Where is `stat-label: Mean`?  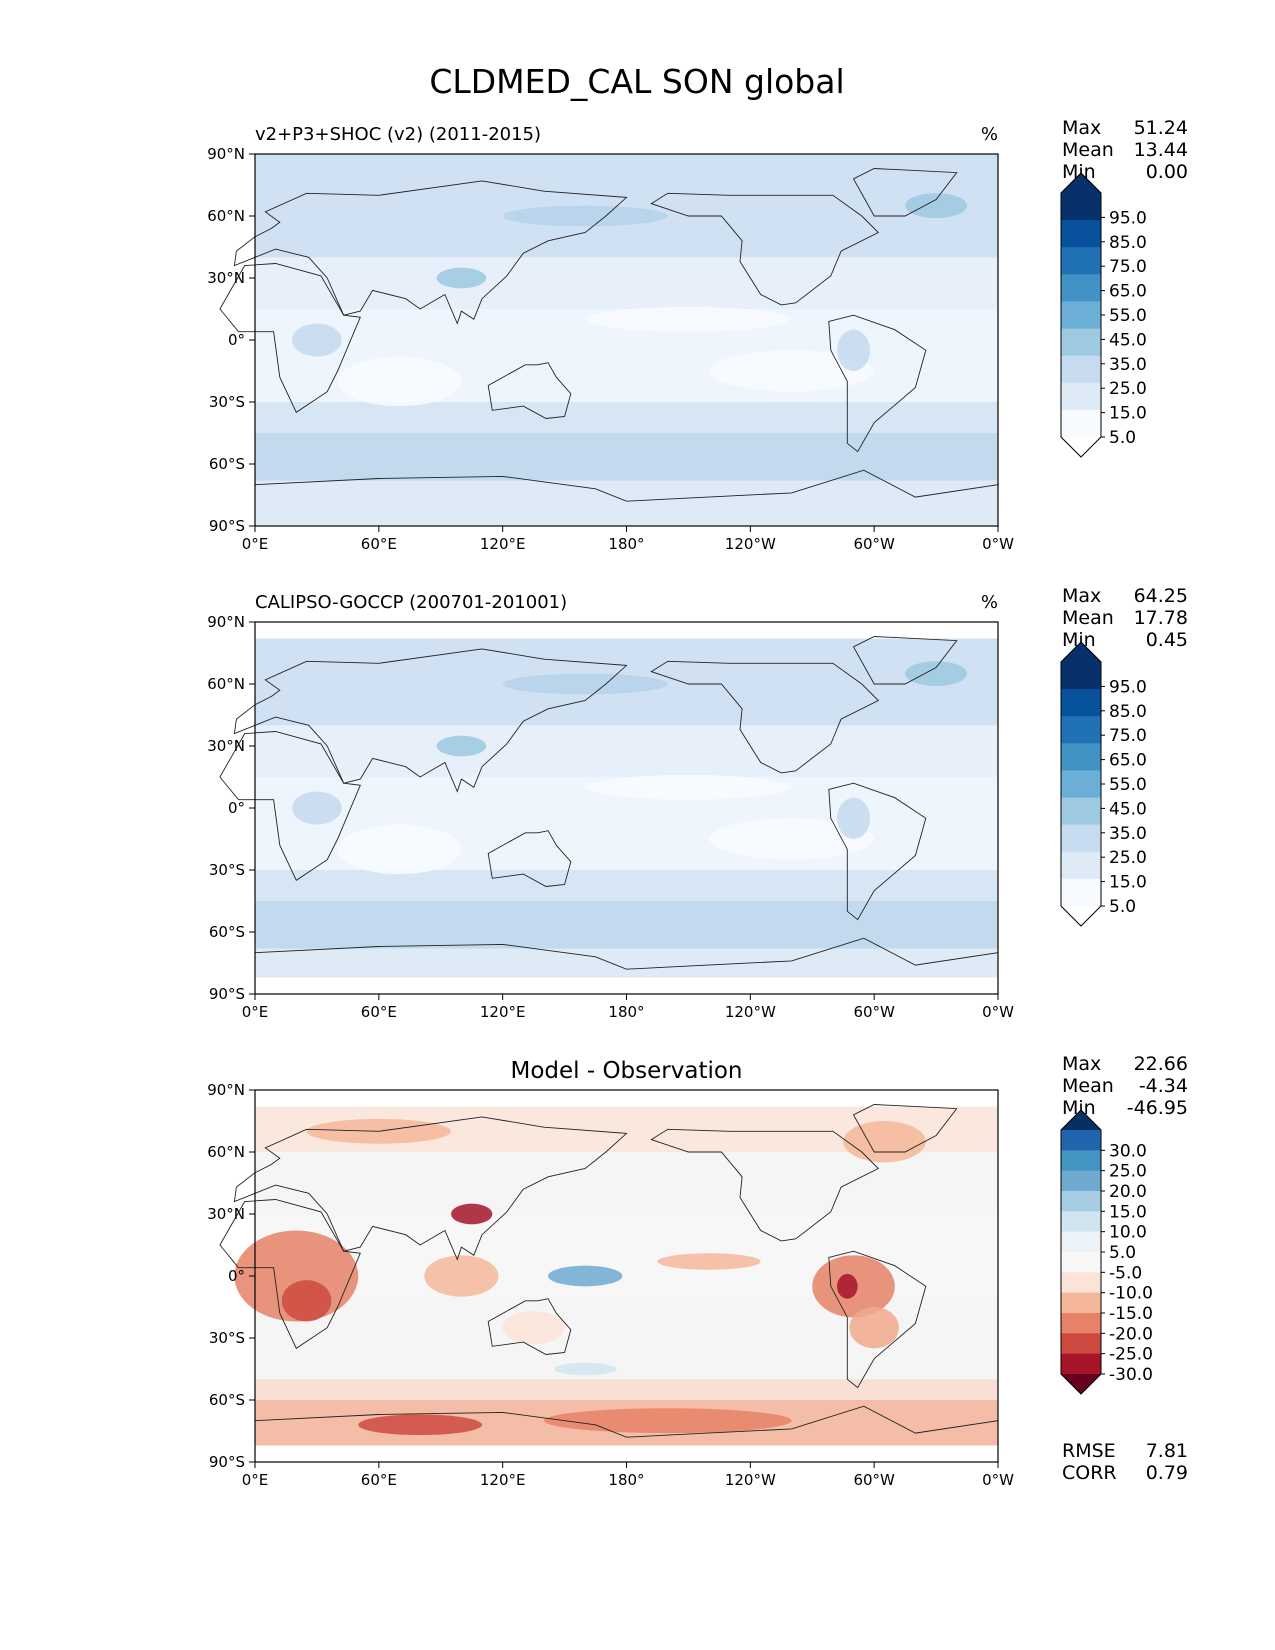 stat-label: Mean is located at coordinates (1088, 1086).